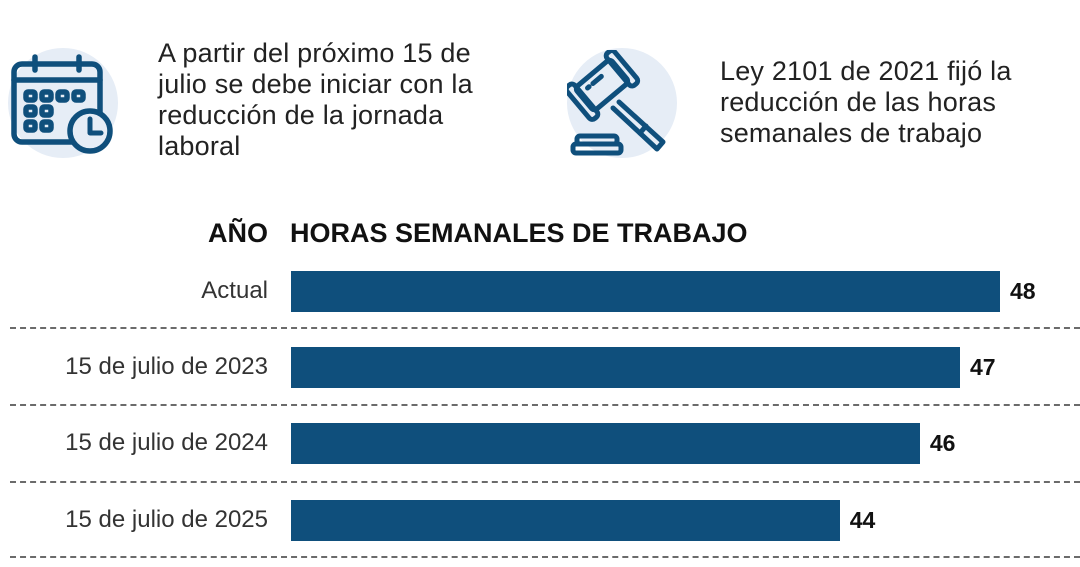 The width and height of the screenshot is (1080, 567). What do you see at coordinates (858, 102) in the screenshot?
I see `intro-right-line: reducción de las horas` at bounding box center [858, 102].